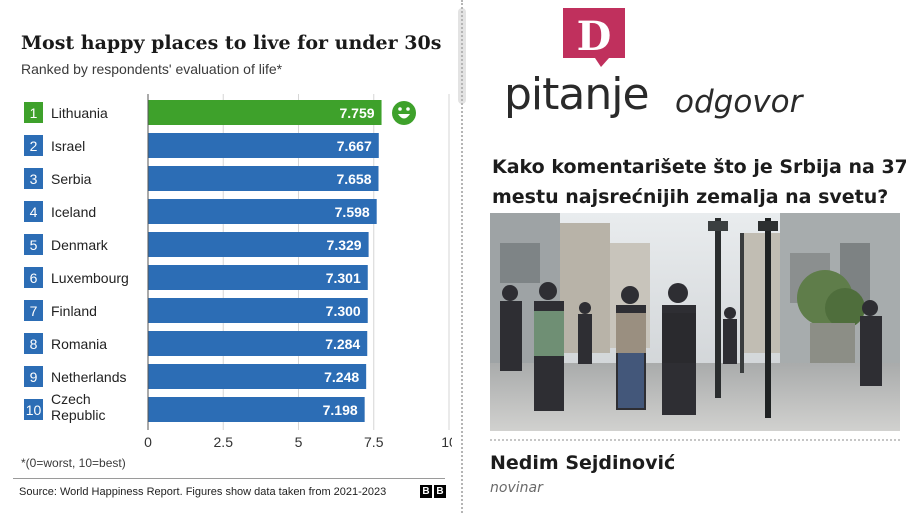  I want to click on chart-footnote: *(0=worst, 10=best), so click(73, 463).